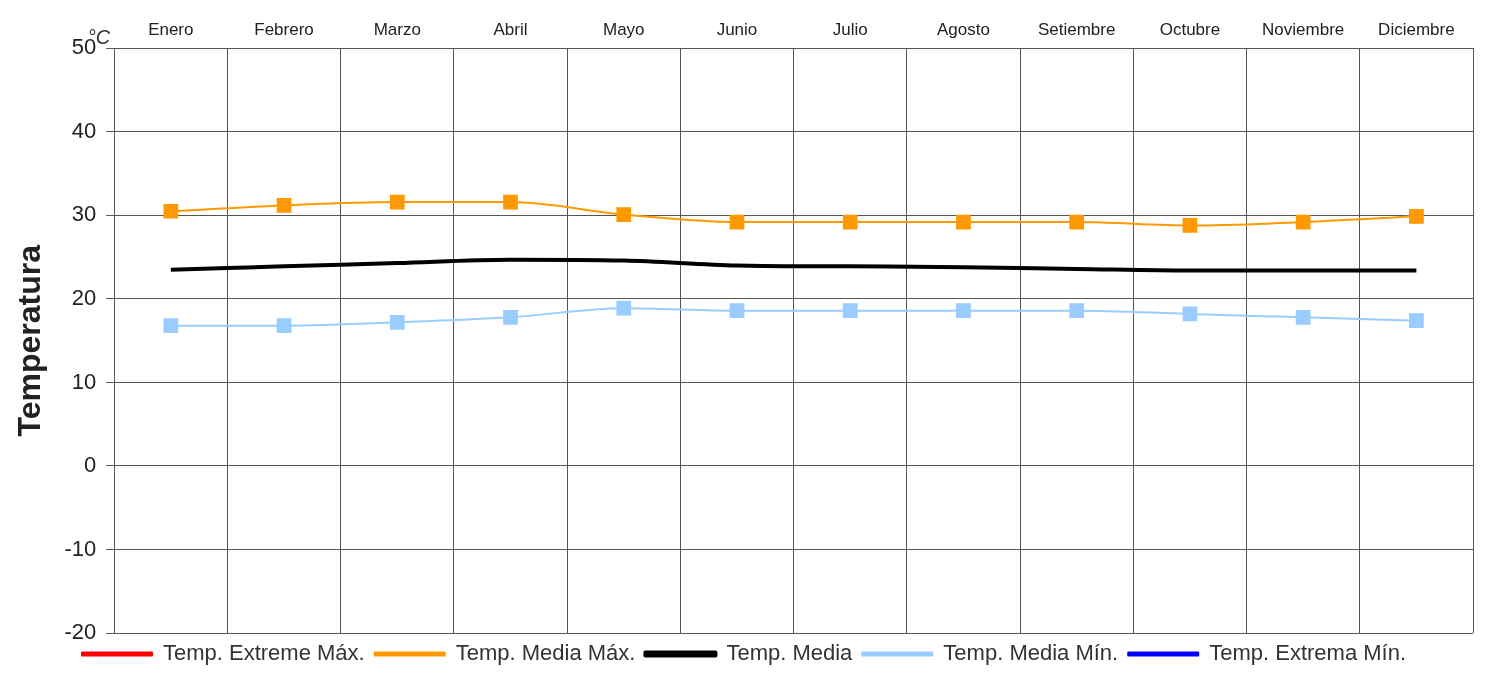  What do you see at coordinates (29, 340) in the screenshot?
I see `y-axis-title: Temperatura` at bounding box center [29, 340].